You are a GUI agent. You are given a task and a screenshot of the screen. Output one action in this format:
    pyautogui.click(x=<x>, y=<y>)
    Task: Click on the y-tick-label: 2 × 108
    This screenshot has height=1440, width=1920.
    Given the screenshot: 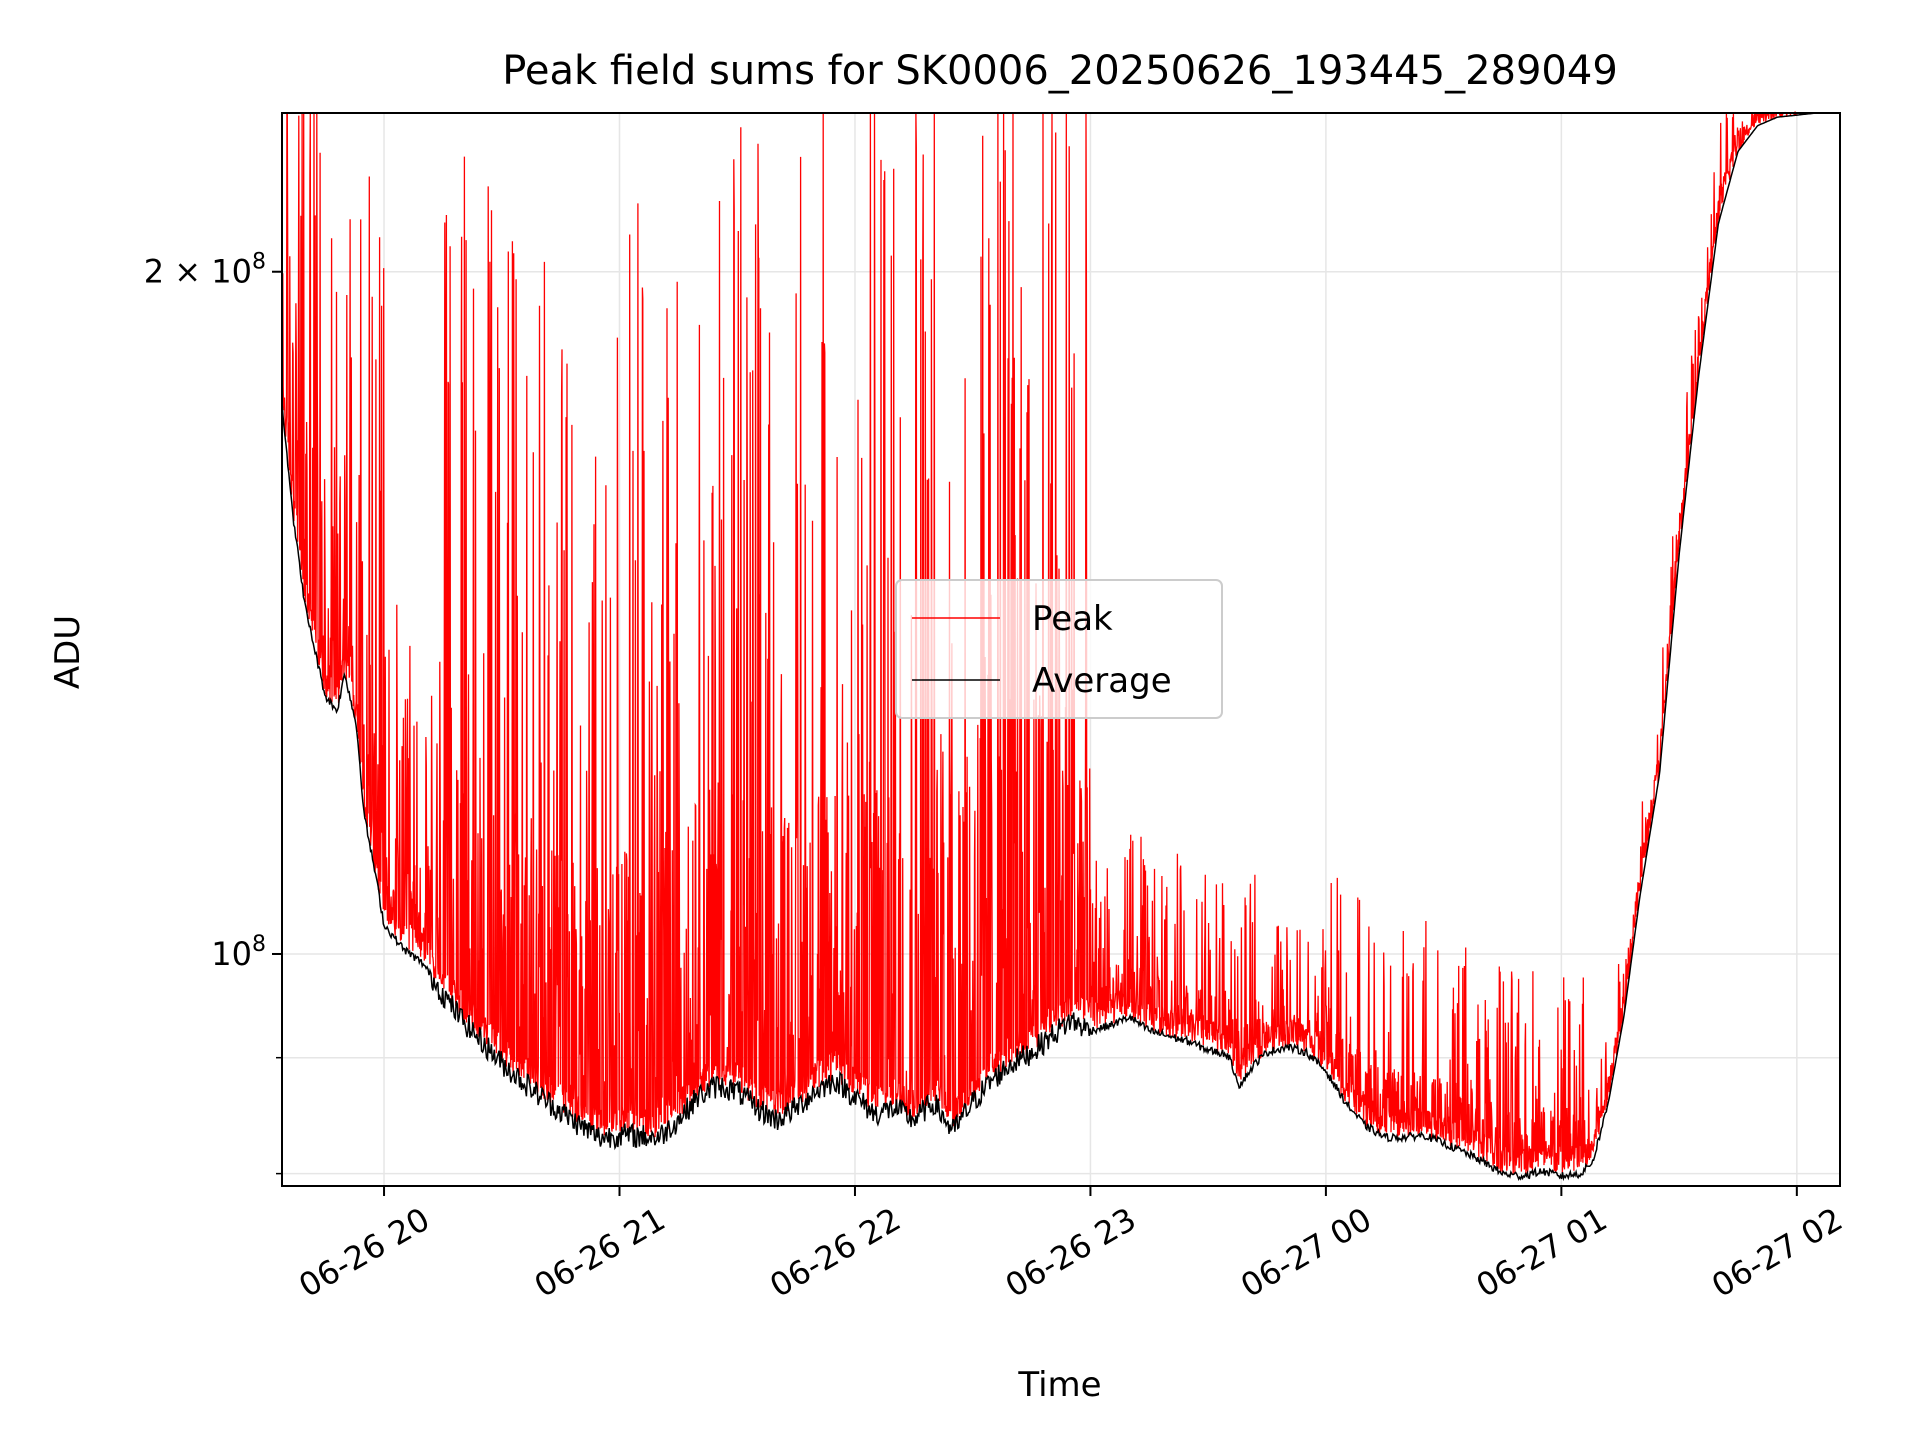 What is the action you would take?
    pyautogui.click(x=205, y=270)
    